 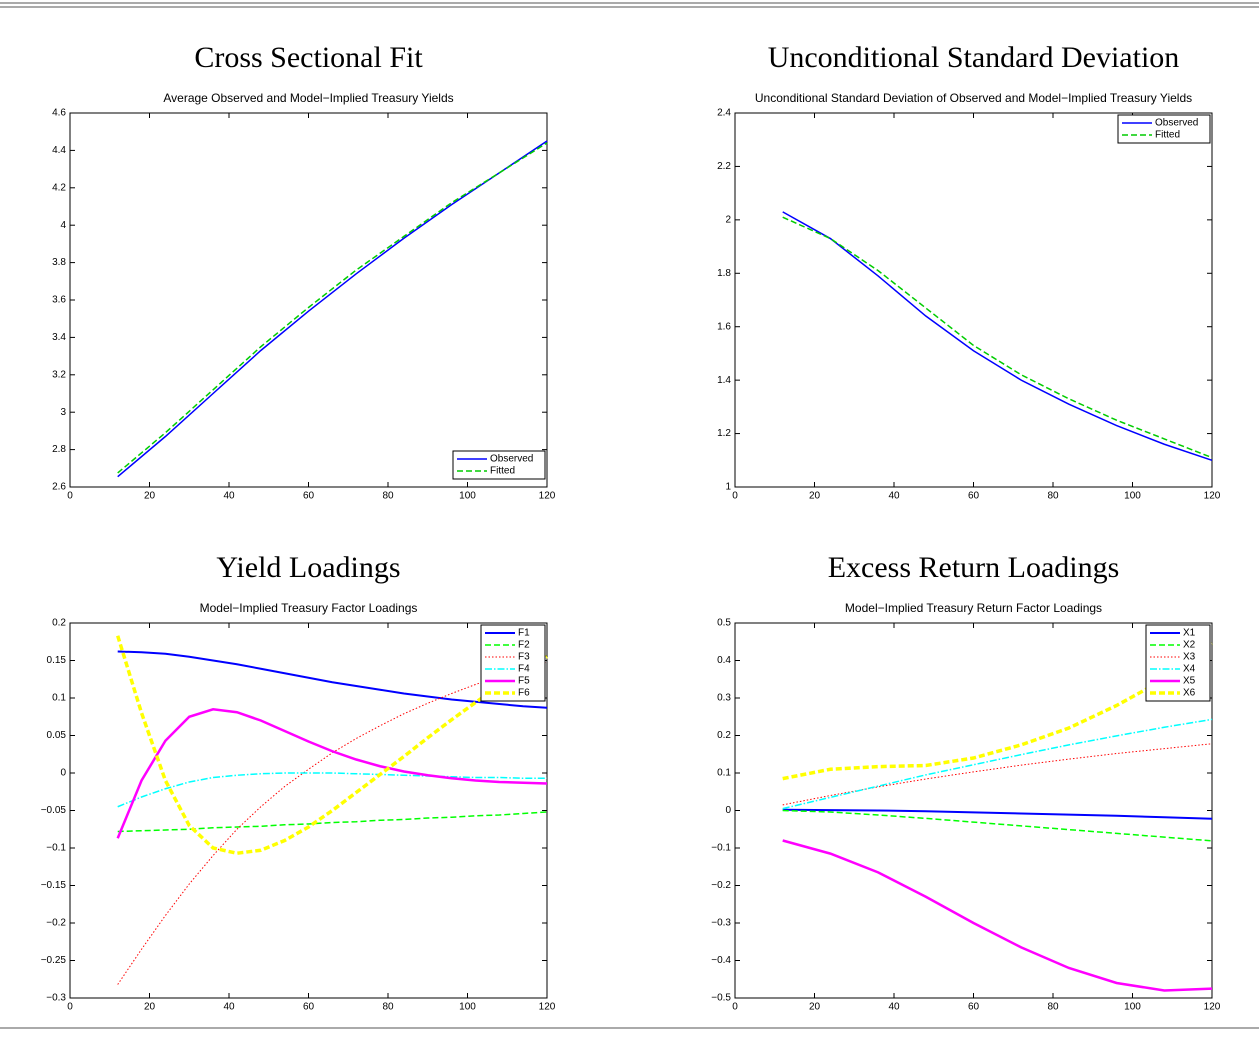 What do you see at coordinates (724, 660) in the screenshot?
I see `y-tick-label: 0.4` at bounding box center [724, 660].